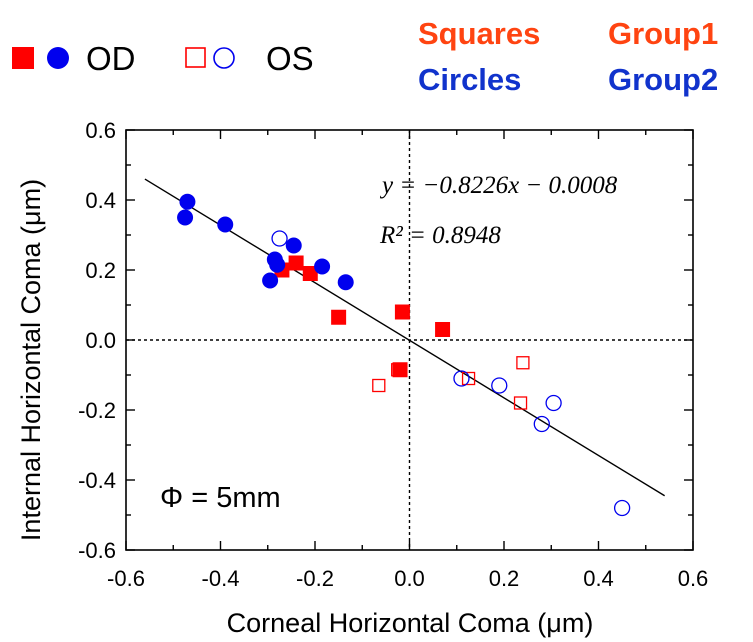  What do you see at coordinates (479, 33) in the screenshot?
I see `squares-label: Squares` at bounding box center [479, 33].